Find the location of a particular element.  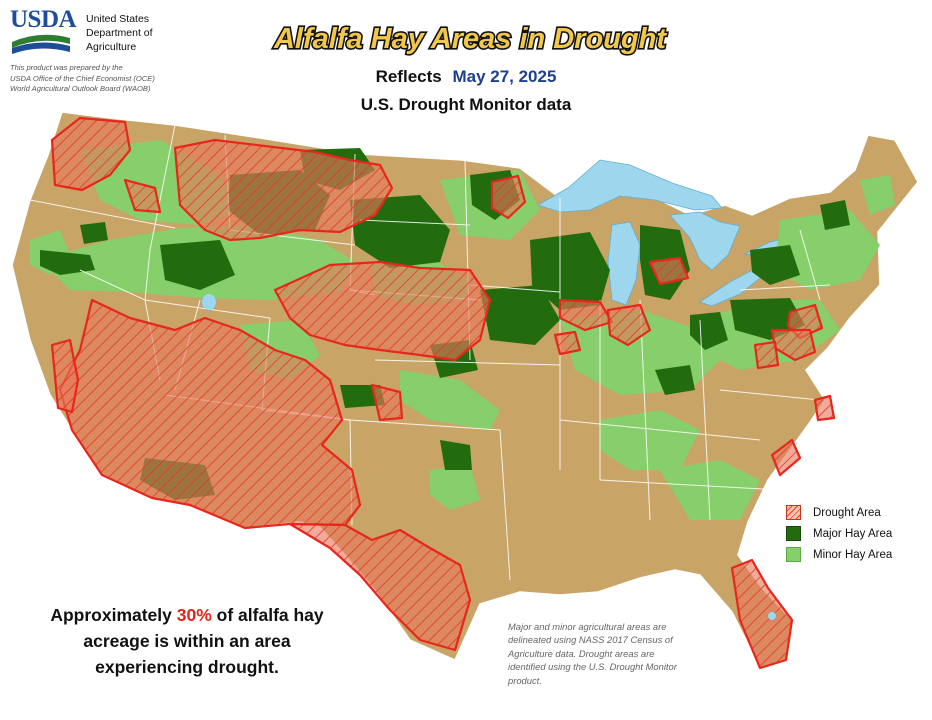

usda-logo-swoosh-icon is located at coordinates (41, 44).